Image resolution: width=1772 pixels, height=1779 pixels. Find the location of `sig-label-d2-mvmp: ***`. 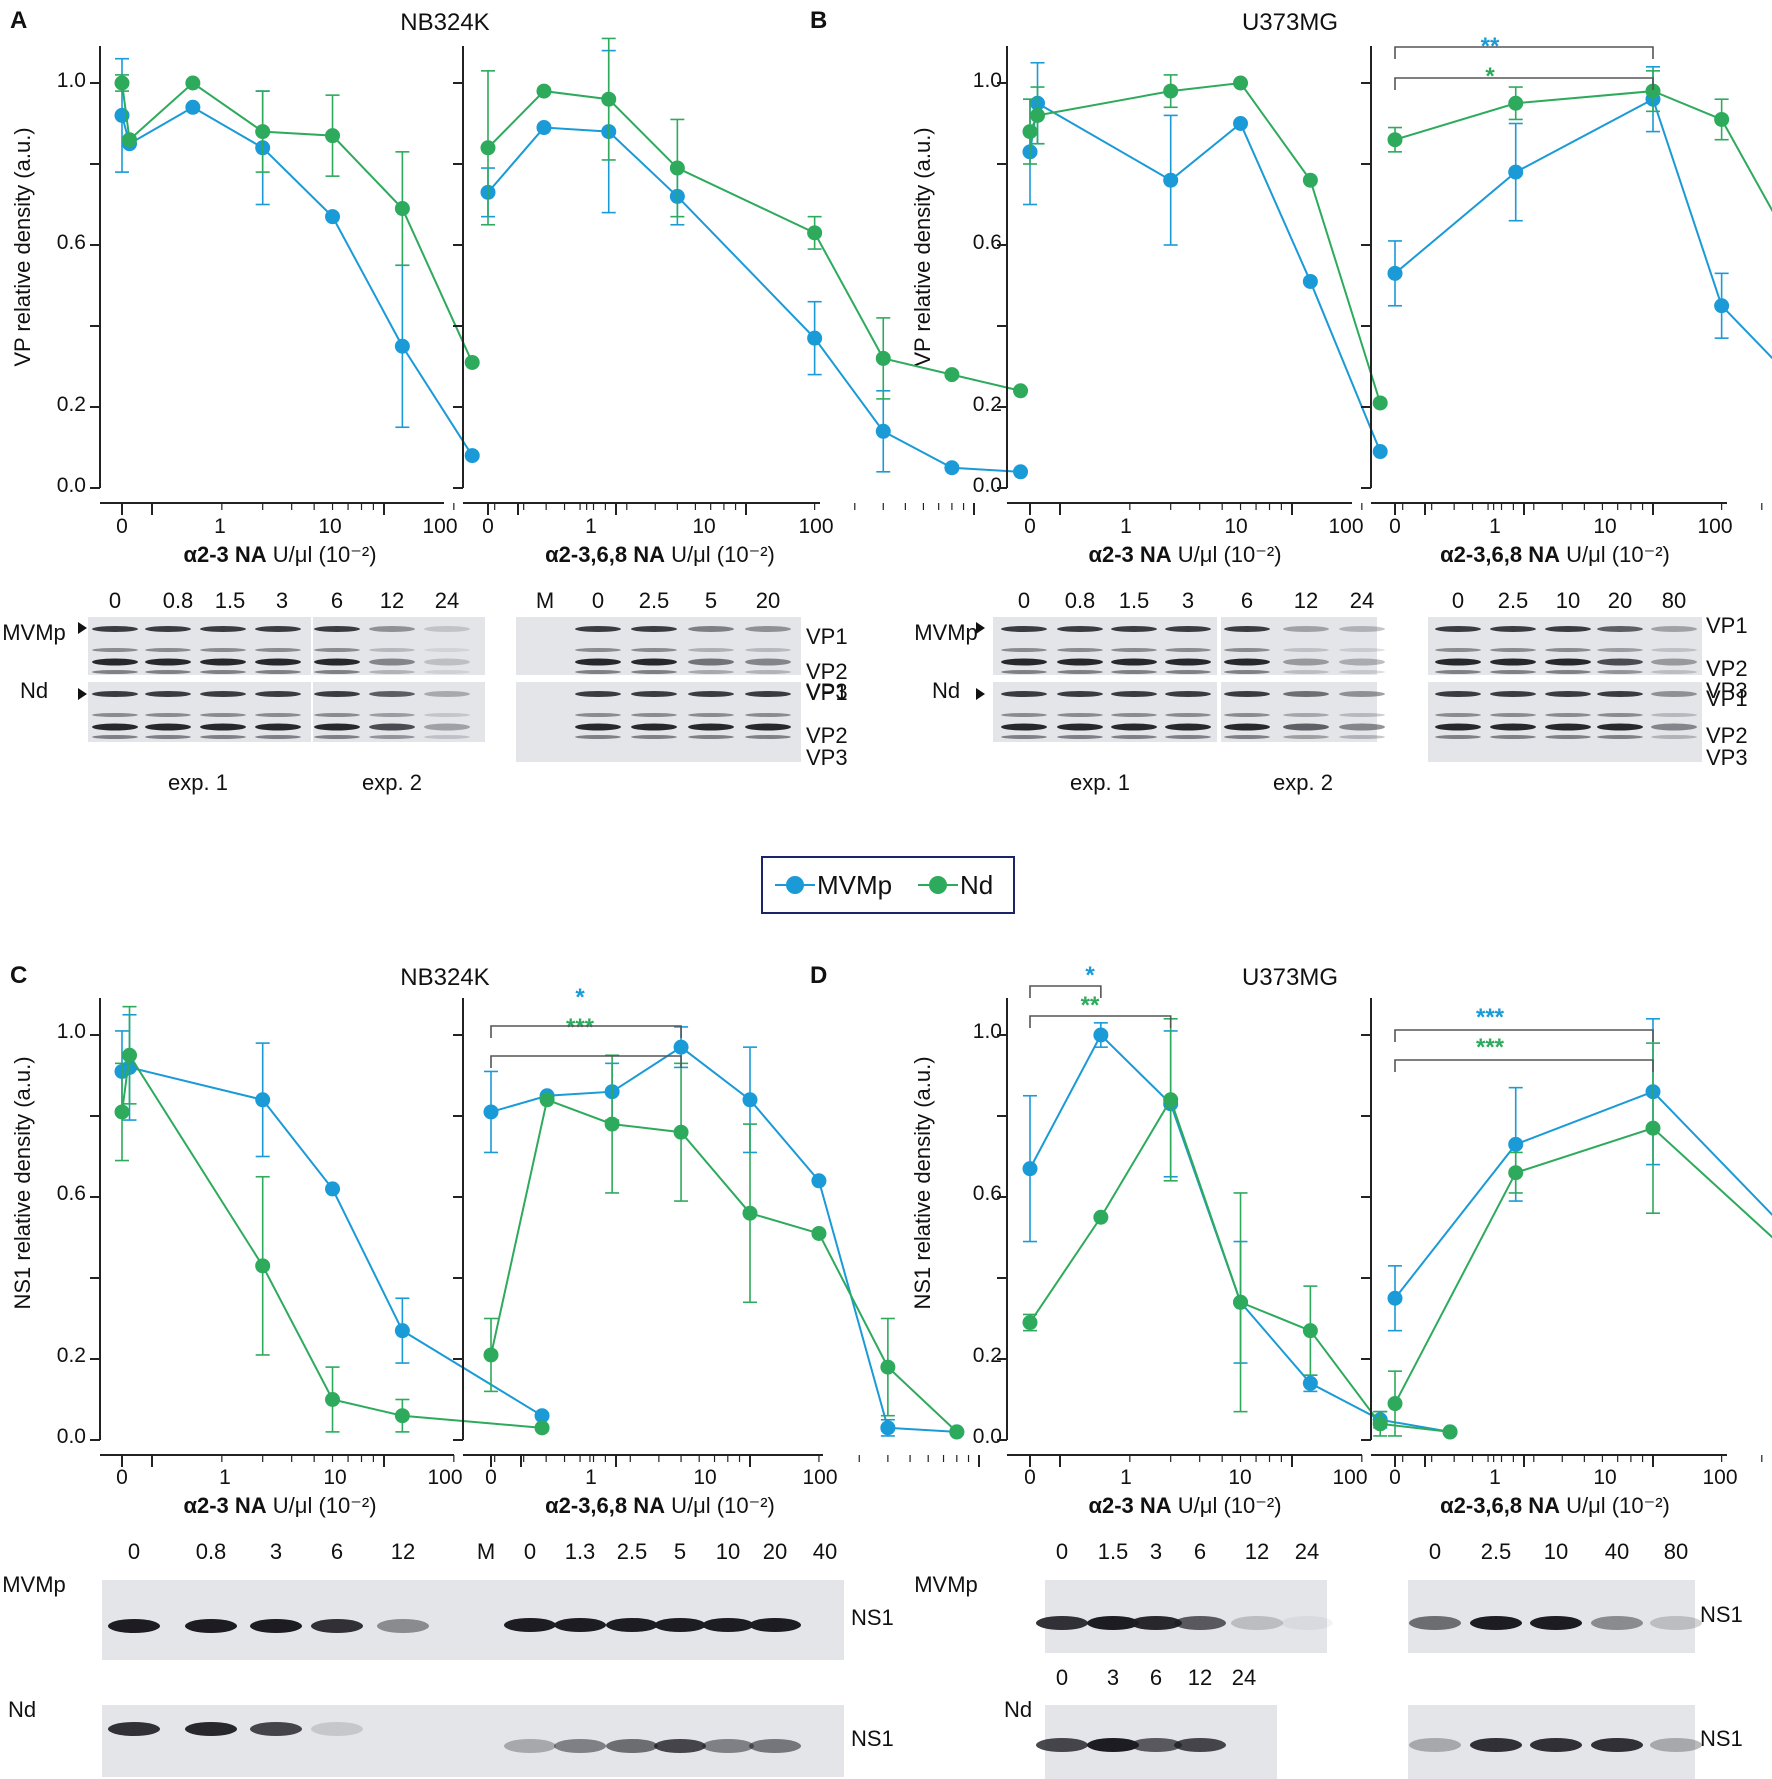

sig-label-d2-mvmp: *** is located at coordinates (1490, 1017).